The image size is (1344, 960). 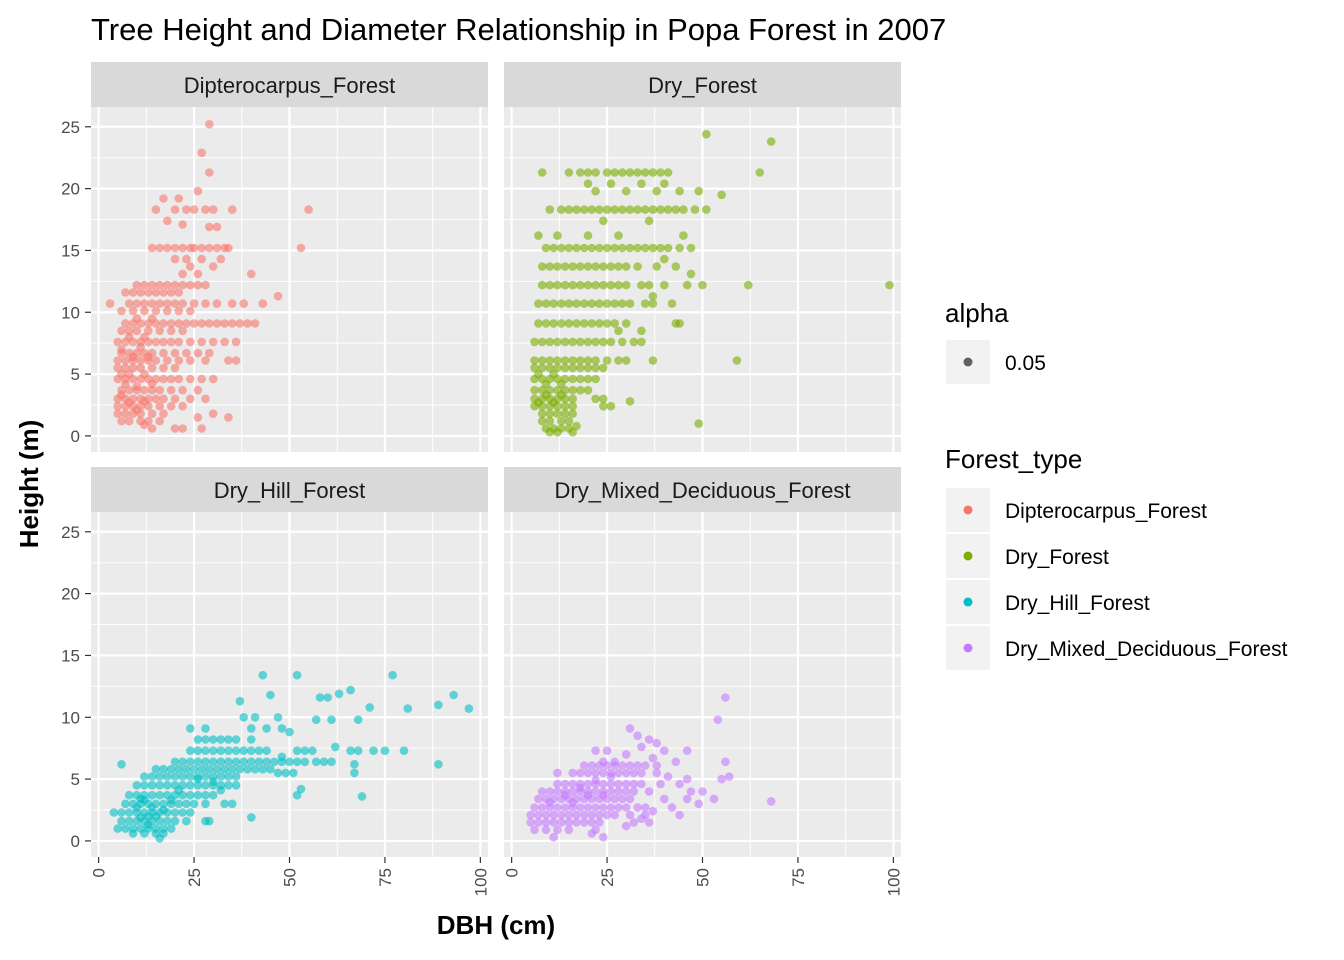 I want to click on x-tick-label: 0, so click(x=99, y=872).